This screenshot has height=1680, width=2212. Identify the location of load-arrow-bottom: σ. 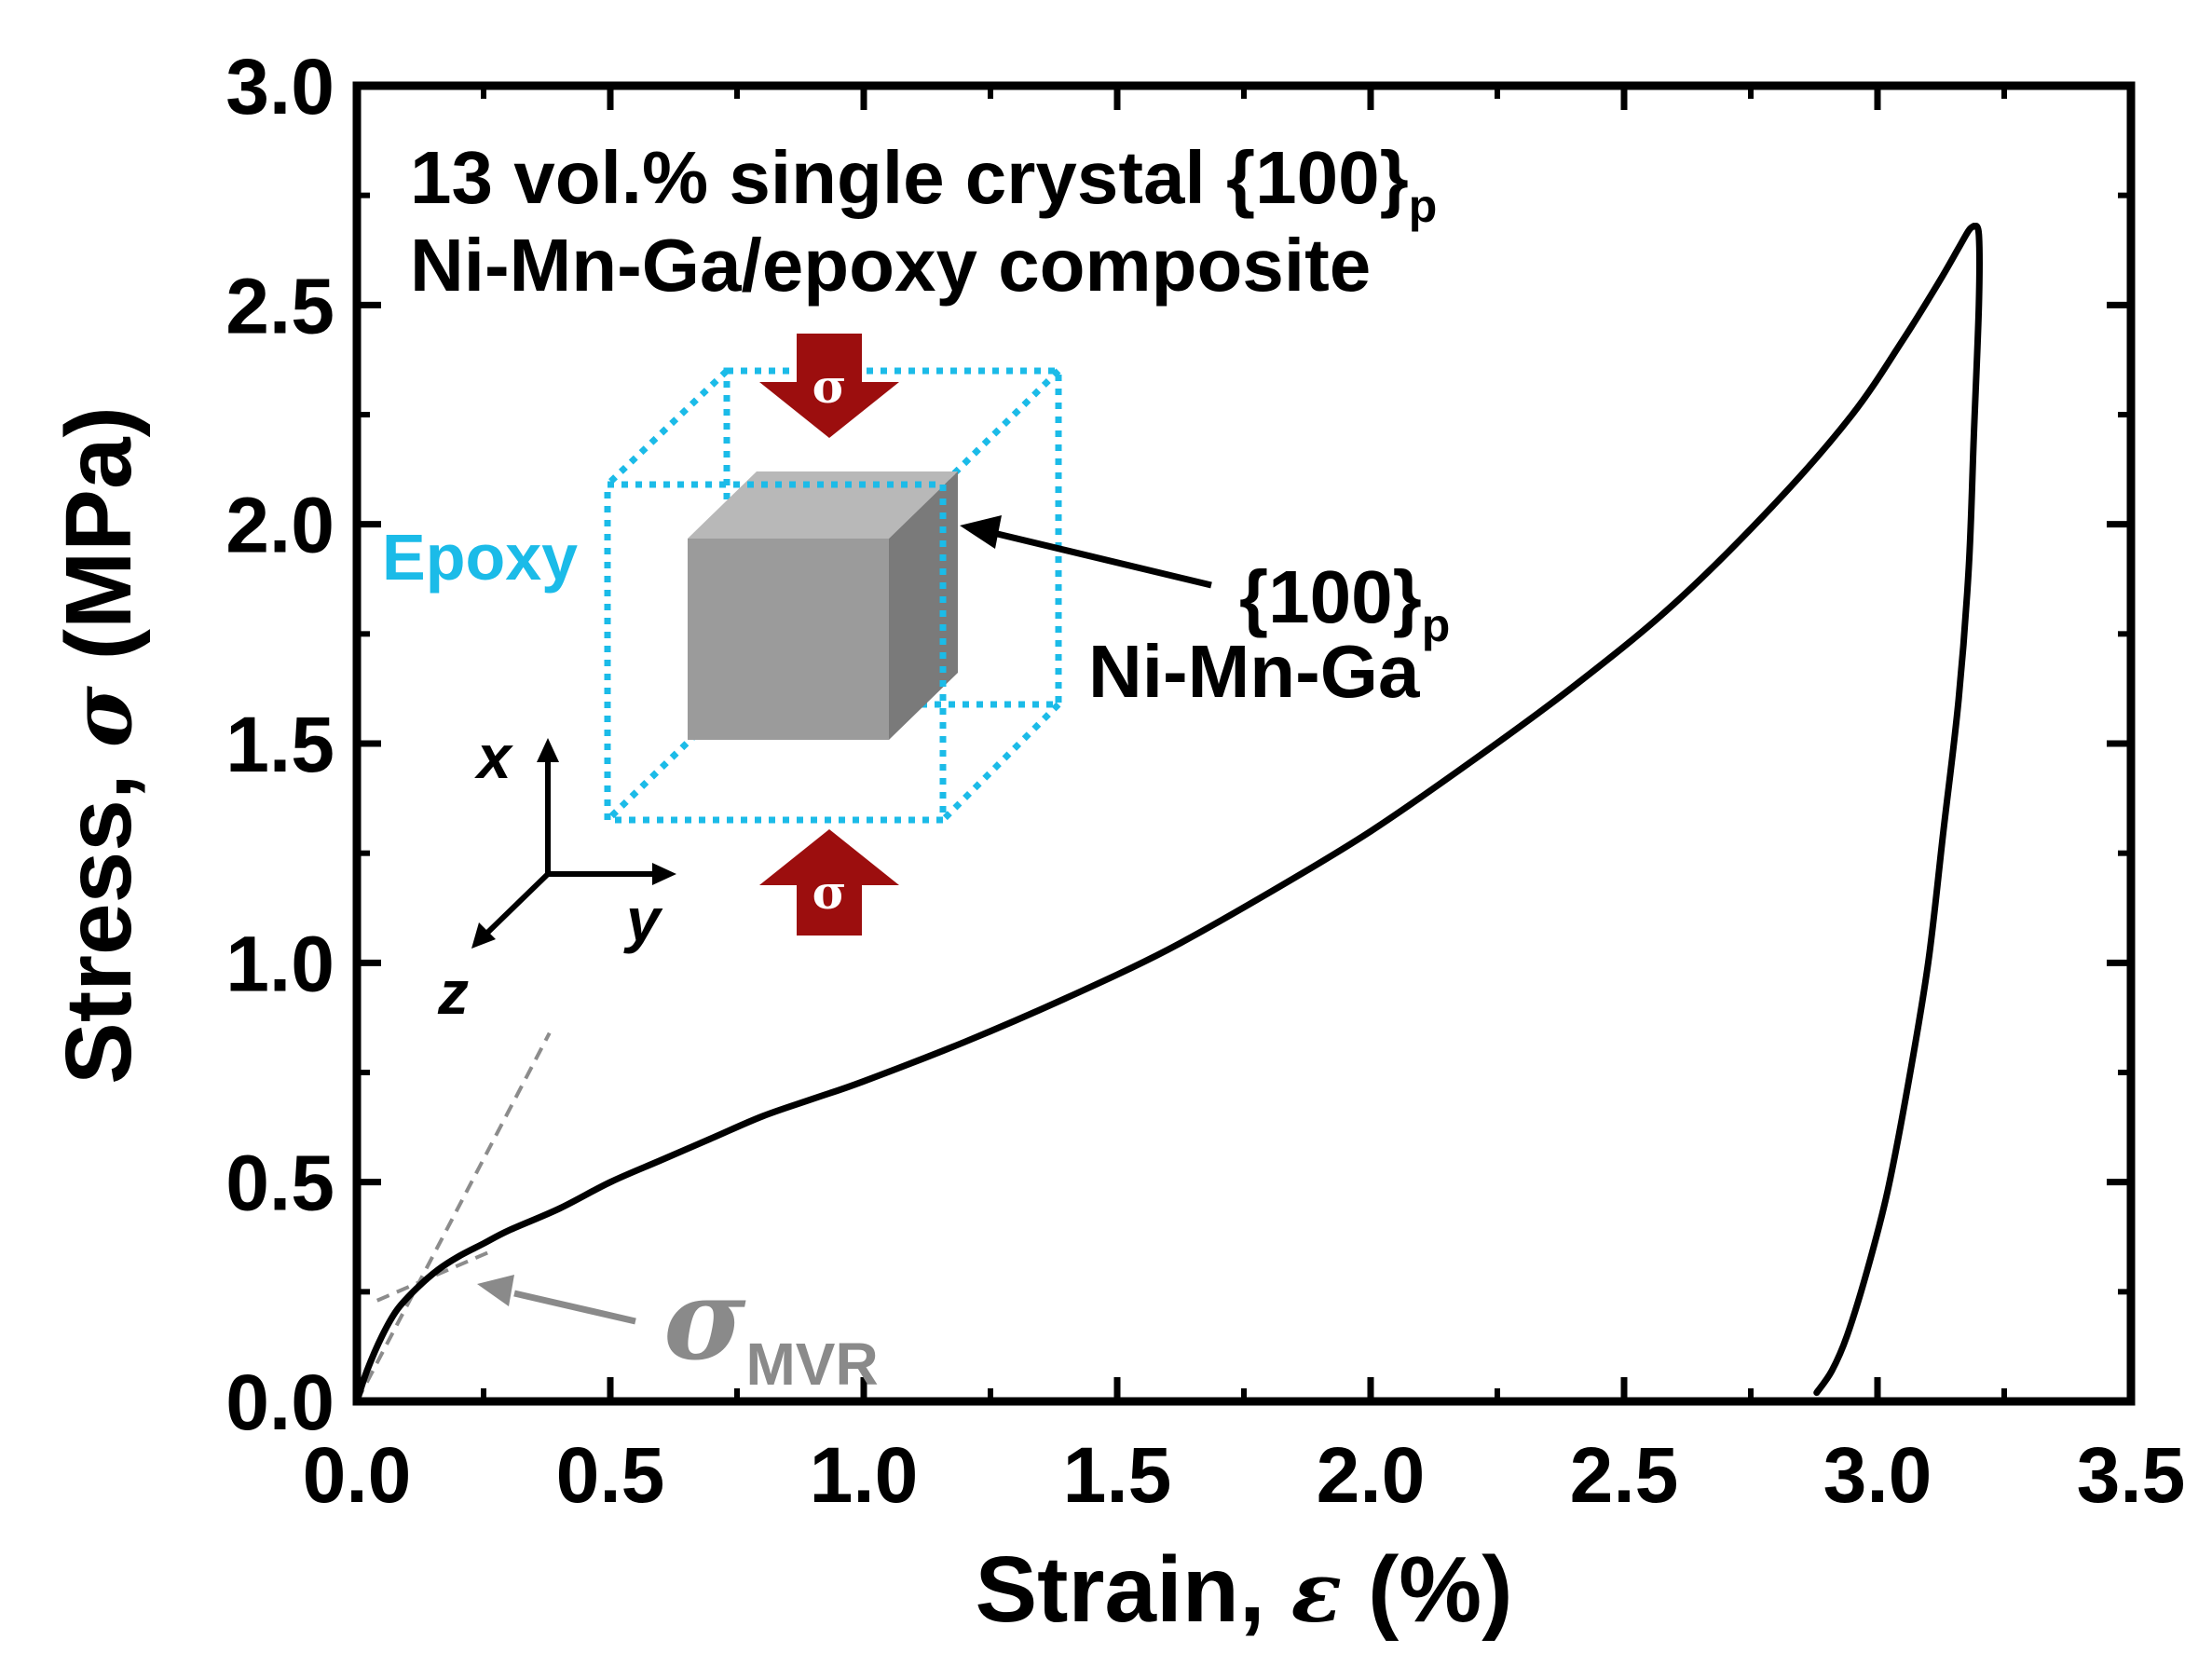
(829, 882).